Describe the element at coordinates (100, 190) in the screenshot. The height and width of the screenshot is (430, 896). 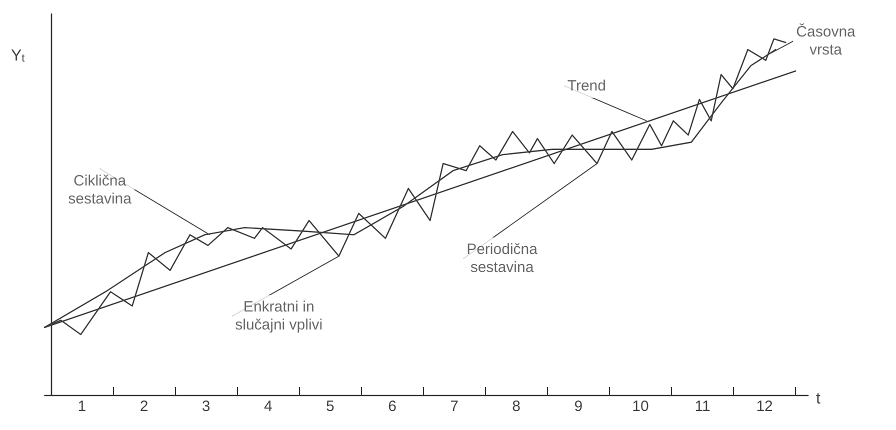
I see `annotation: Ciklična sestavina` at that location.